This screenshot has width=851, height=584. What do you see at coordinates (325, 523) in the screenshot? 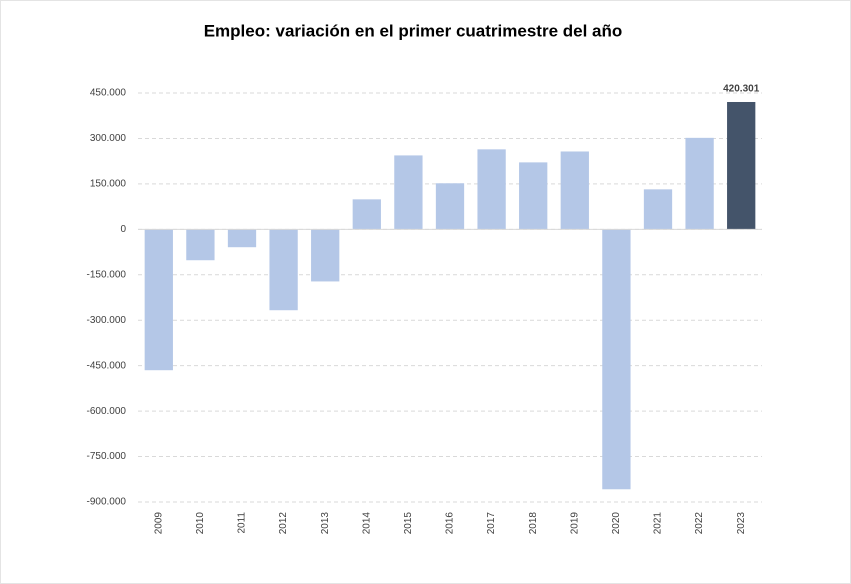
I see `x-tick-label: 2013` at bounding box center [325, 523].